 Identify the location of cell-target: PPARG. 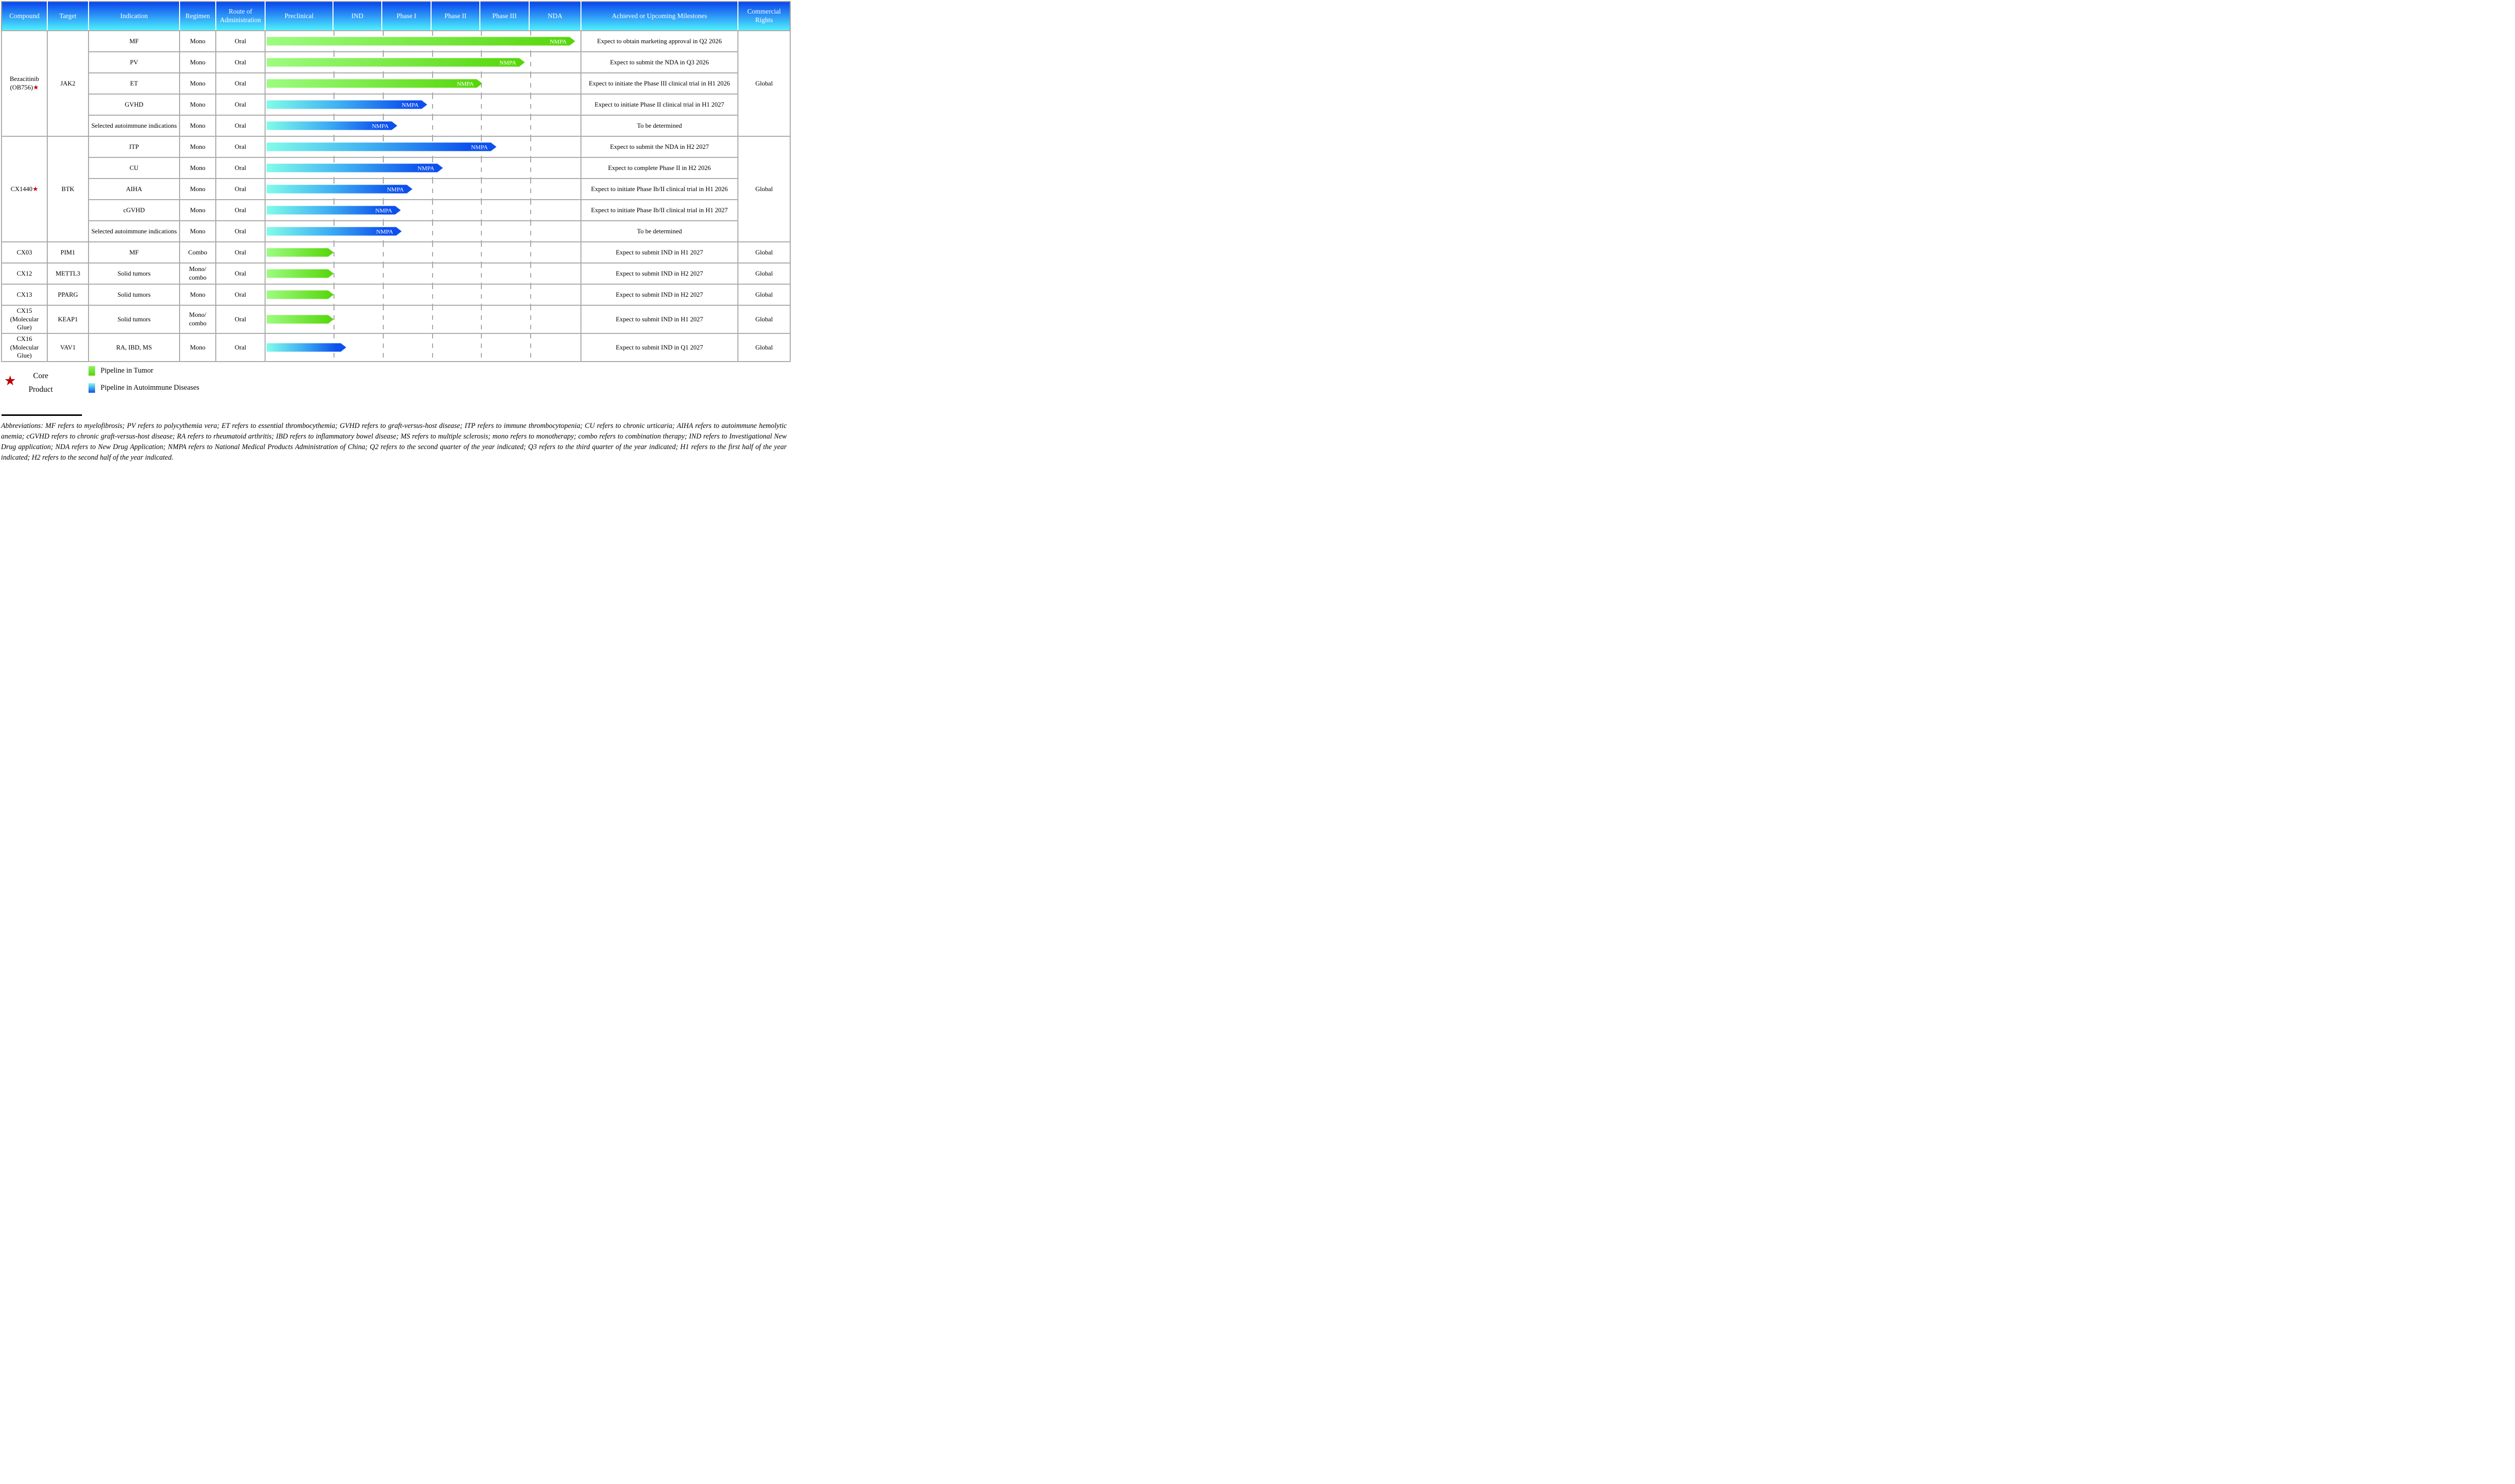
(68, 295).